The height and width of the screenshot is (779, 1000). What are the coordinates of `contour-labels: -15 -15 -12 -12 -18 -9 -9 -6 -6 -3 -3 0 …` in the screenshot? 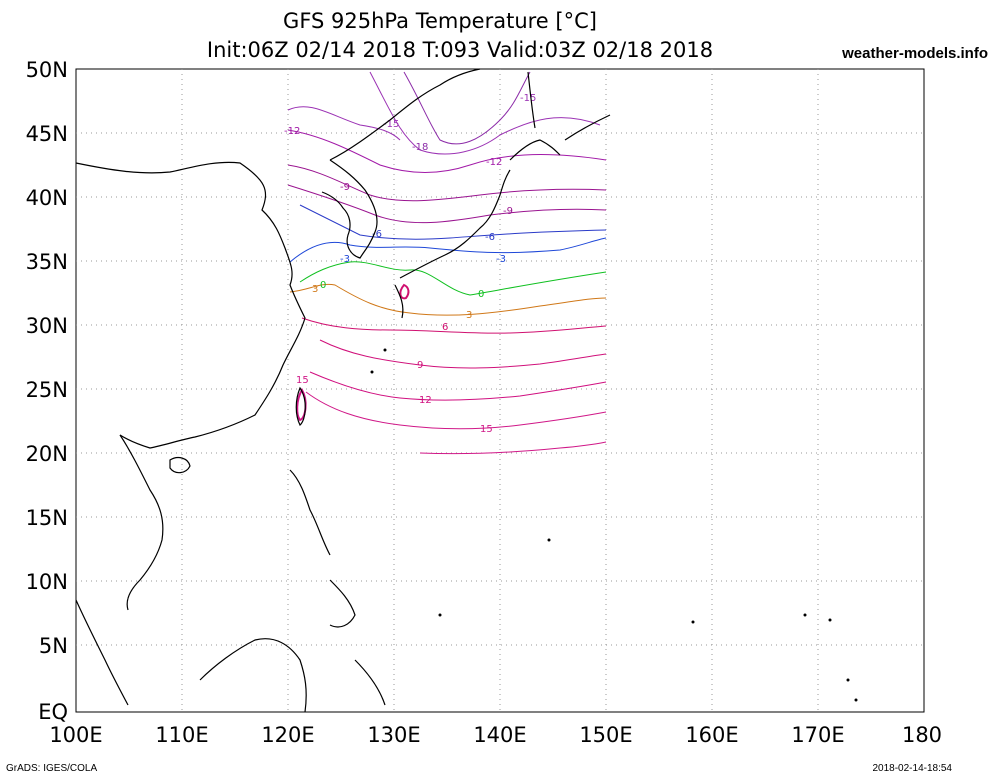 It's located at (410, 264).